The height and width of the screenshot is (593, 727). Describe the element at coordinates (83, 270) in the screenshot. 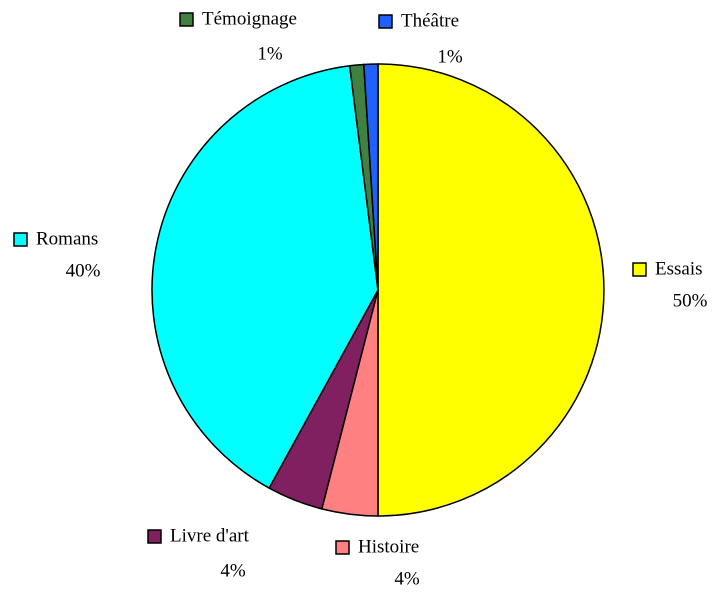

I see `value-label: 40%` at that location.